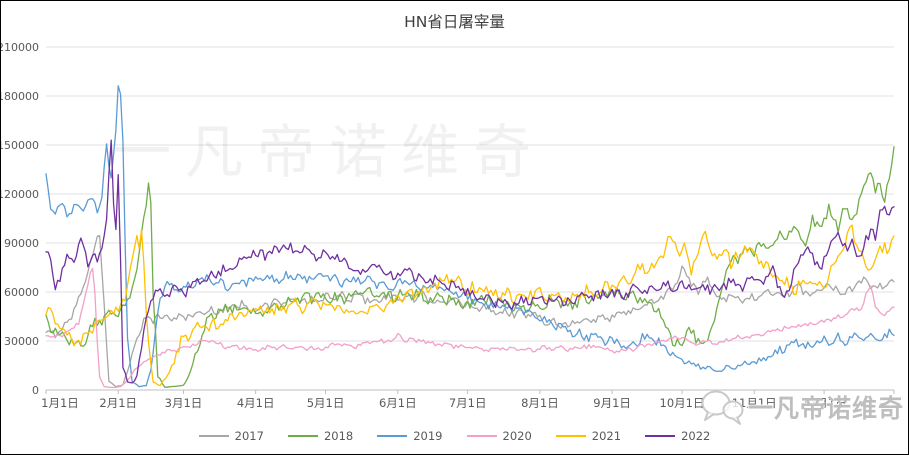 This screenshot has height=455, width=909. I want to click on chart-title: HN省日屠宰量, so click(454, 22).